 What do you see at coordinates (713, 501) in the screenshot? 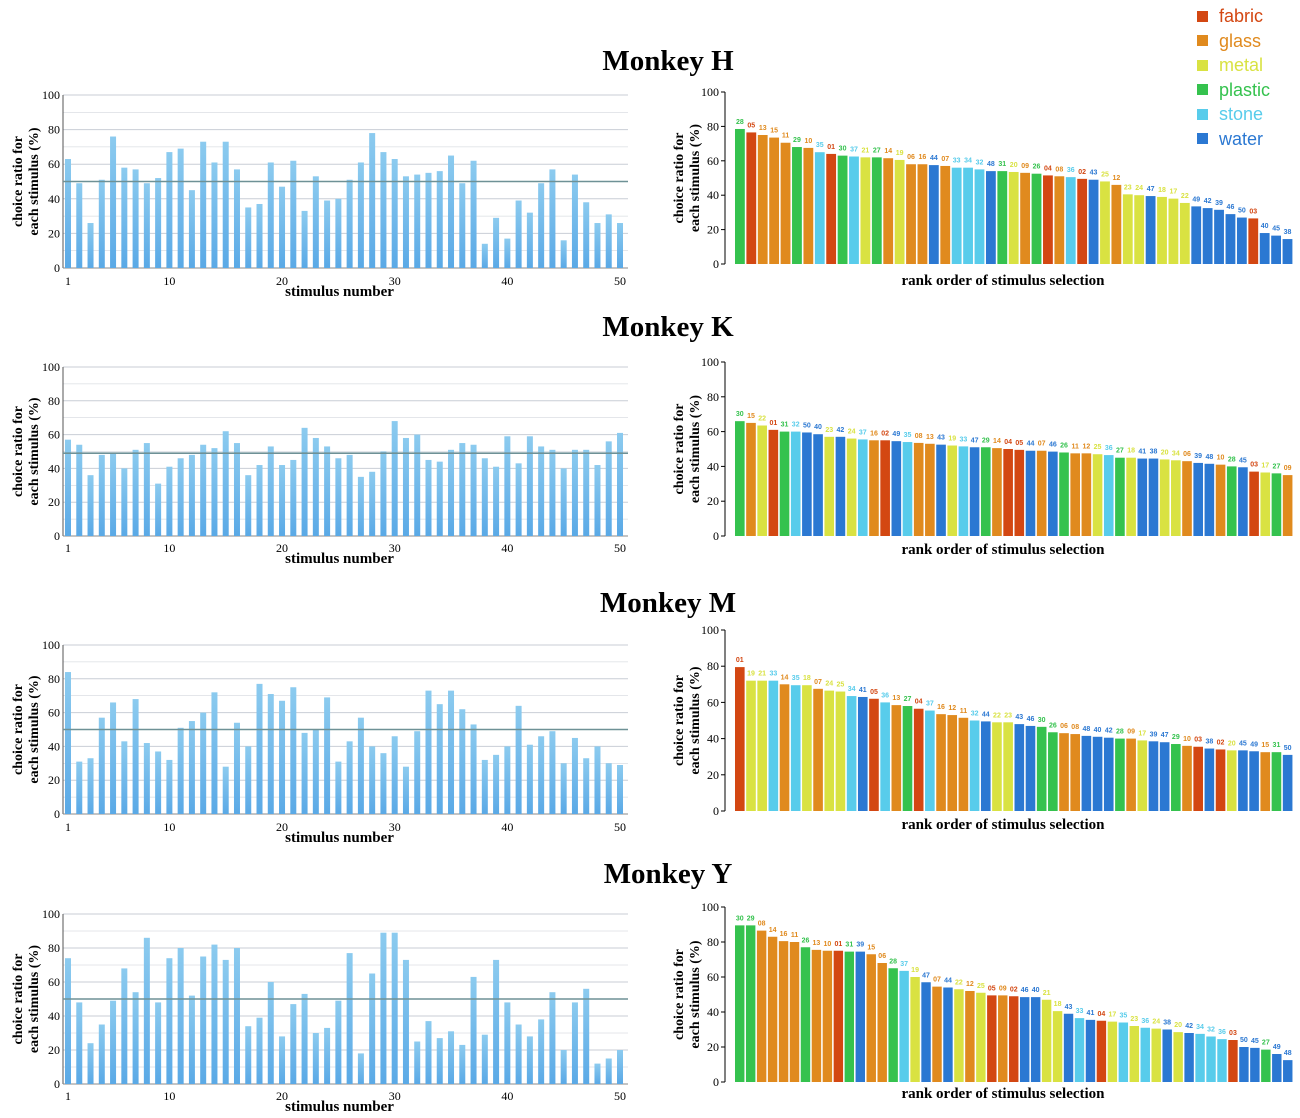
I see `right-y-tick-label: 20` at bounding box center [713, 501].